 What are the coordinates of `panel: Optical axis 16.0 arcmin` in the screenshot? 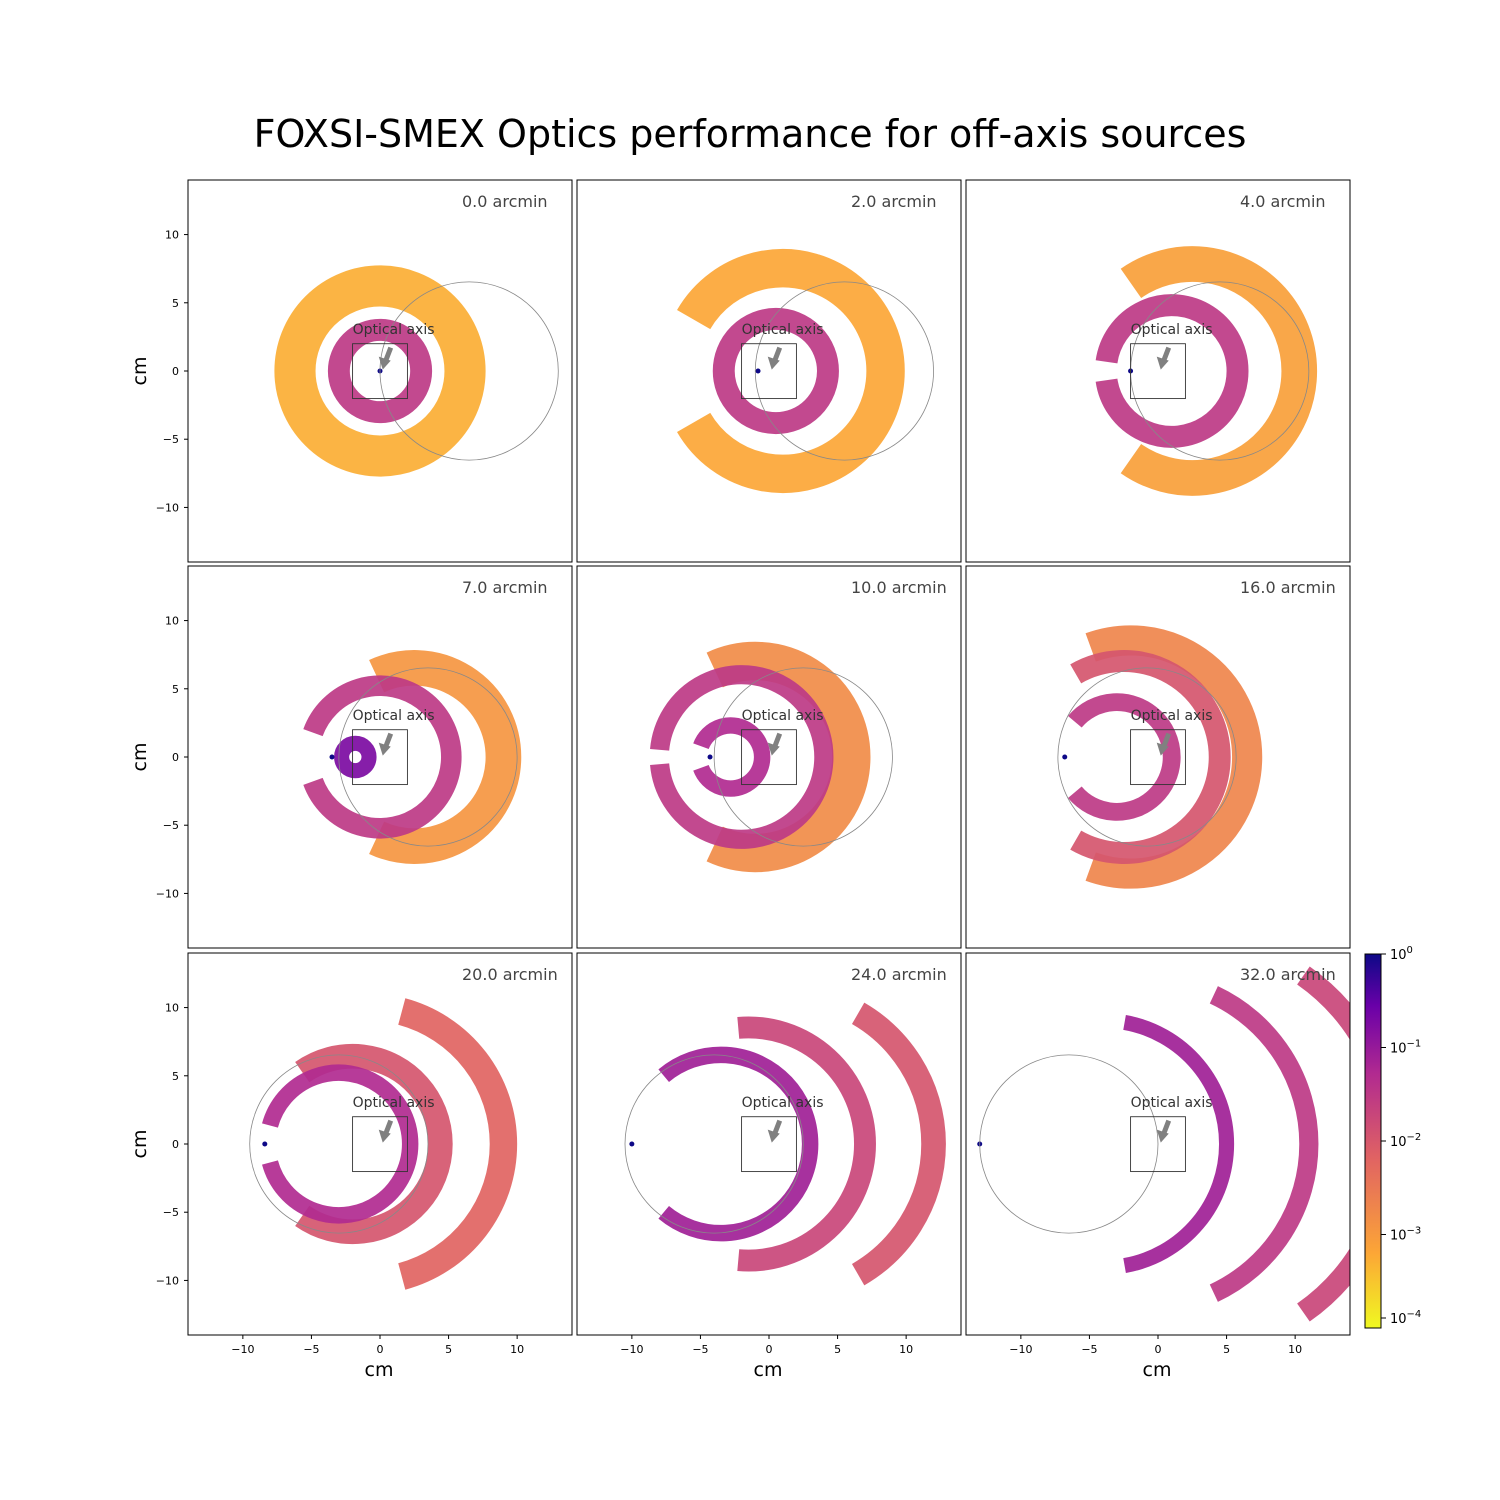 It's located at (1158, 757).